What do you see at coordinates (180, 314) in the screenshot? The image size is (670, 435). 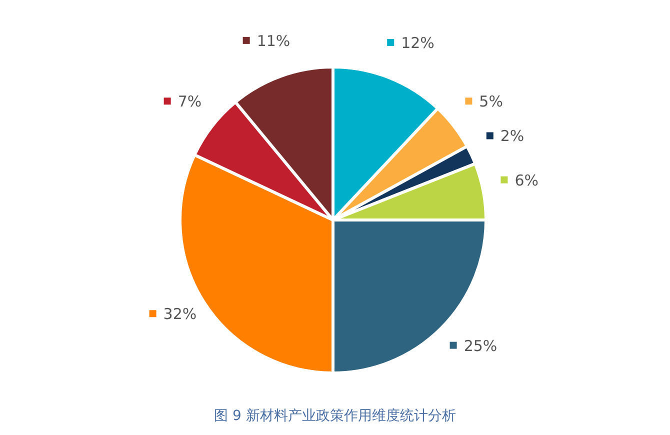 I see `data-label: 32%` at bounding box center [180, 314].